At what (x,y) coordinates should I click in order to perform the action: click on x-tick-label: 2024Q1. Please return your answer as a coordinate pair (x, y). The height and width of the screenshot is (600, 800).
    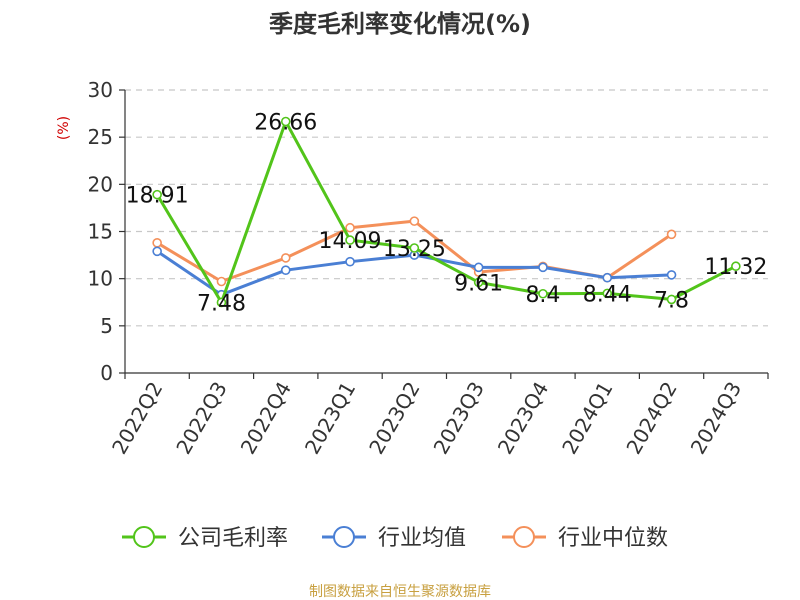
    Looking at the image, I should click on (587, 418).